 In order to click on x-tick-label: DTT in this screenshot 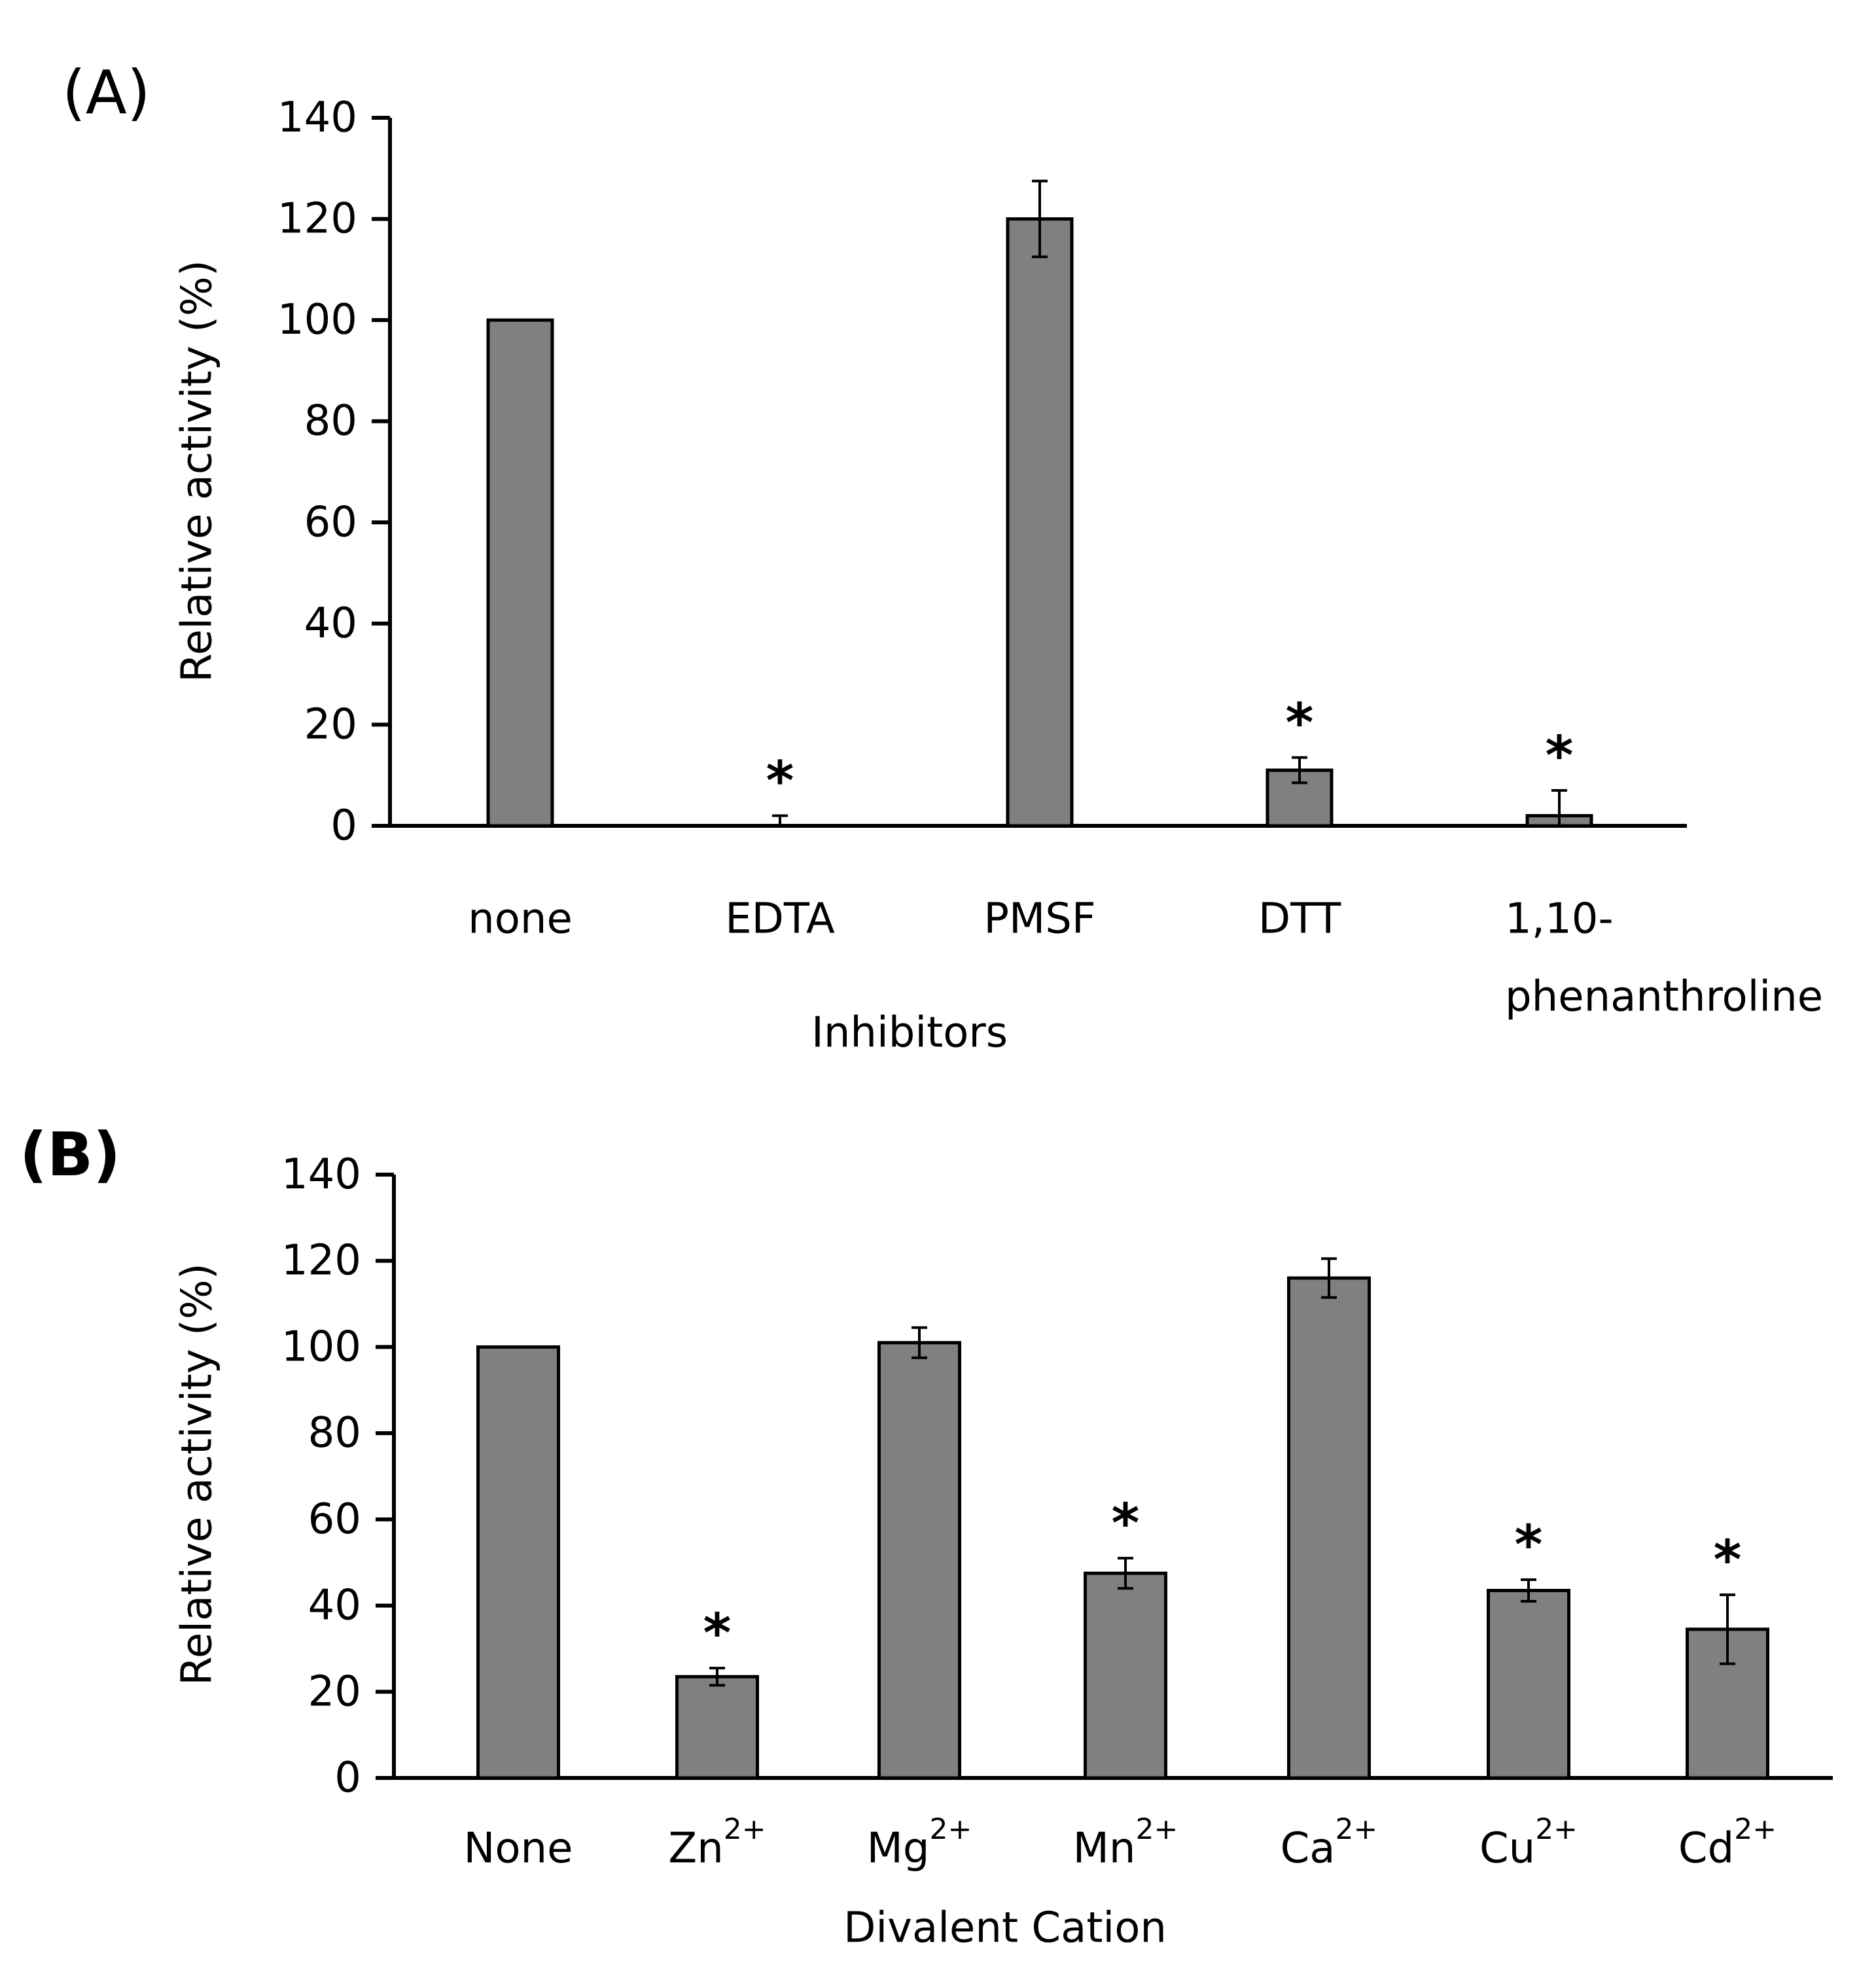, I will do `click(1299, 919)`.